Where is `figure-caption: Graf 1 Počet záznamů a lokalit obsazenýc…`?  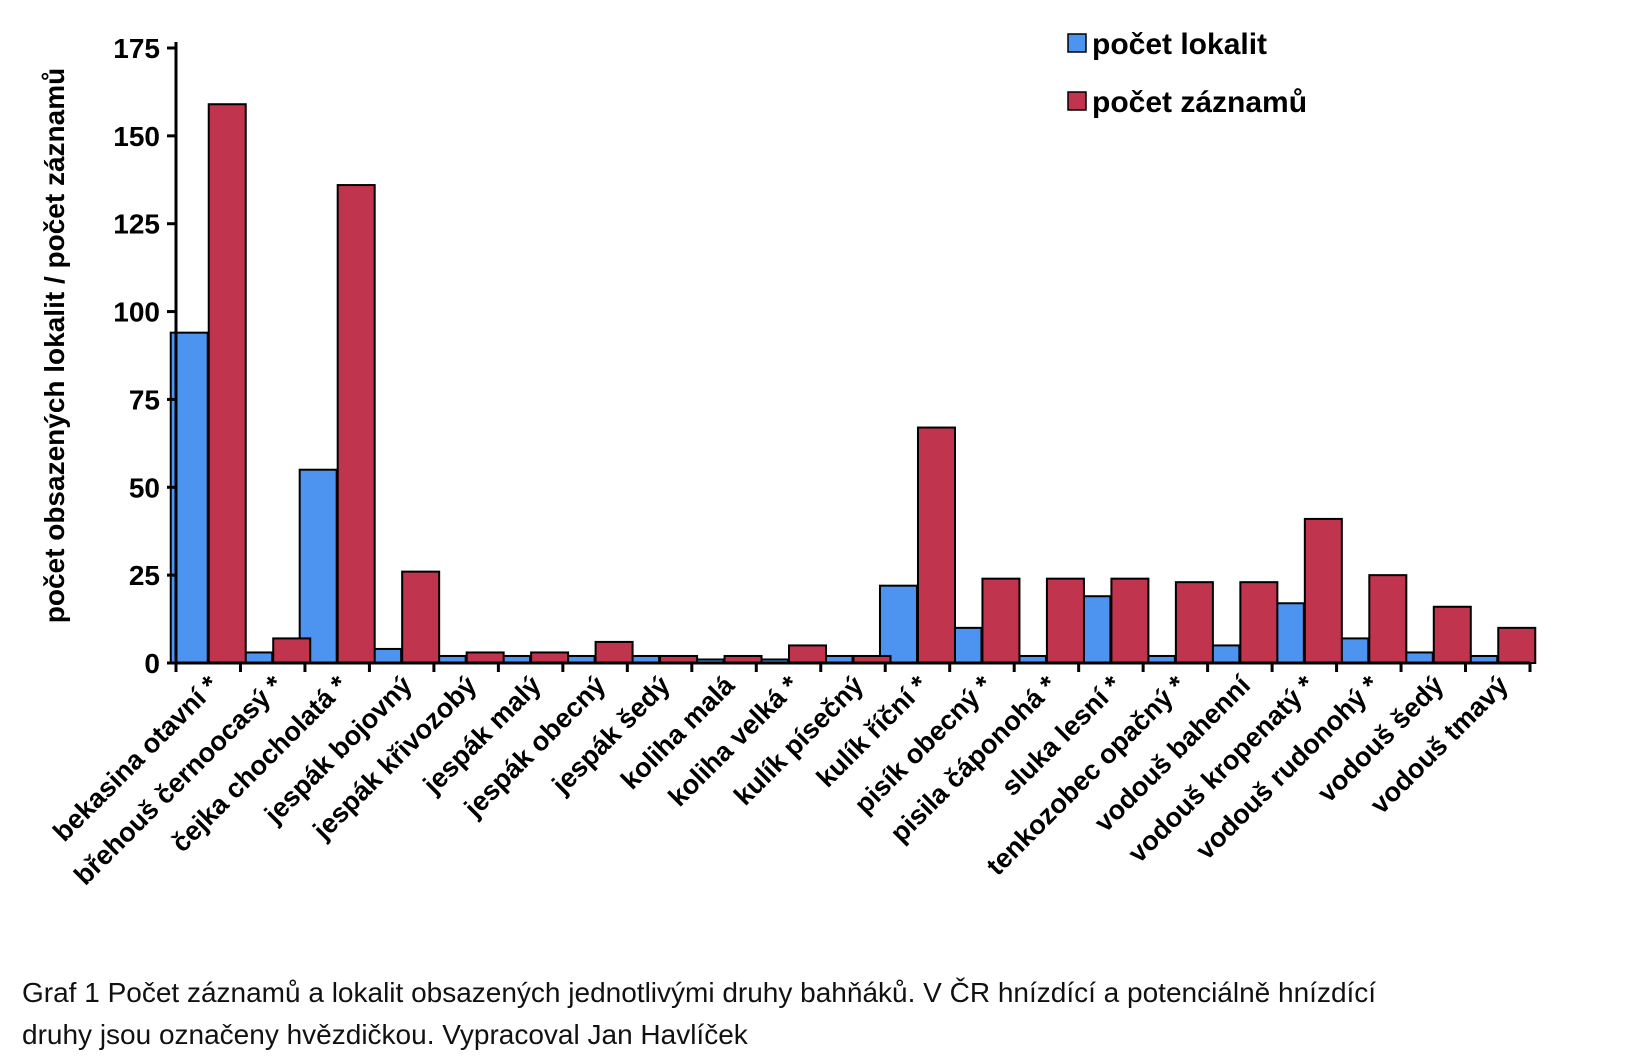
figure-caption: Graf 1 Počet záznamů a lokalit obsazenýc… is located at coordinates (802, 1014).